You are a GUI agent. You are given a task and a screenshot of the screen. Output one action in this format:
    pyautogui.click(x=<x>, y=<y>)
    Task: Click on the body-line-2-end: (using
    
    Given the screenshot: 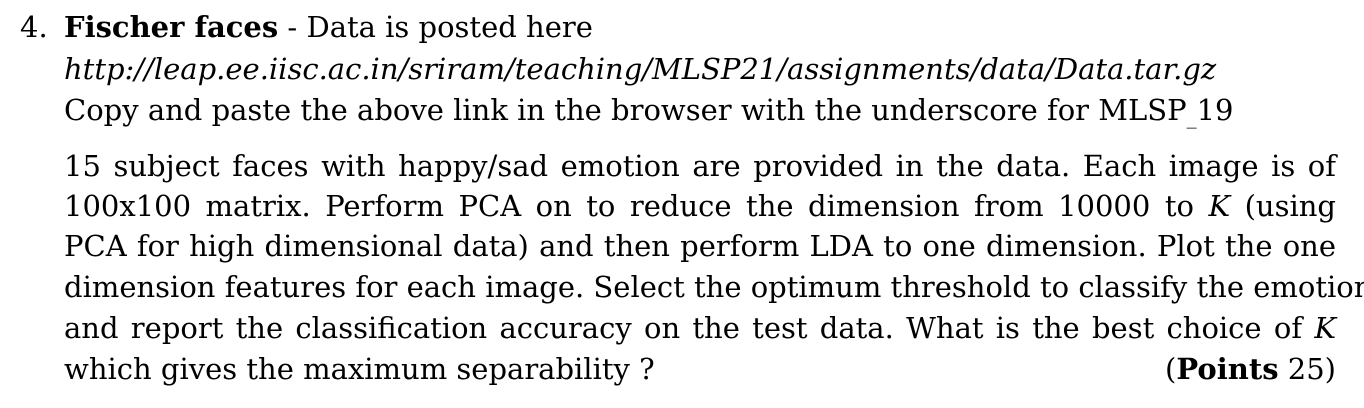 What is the action you would take?
    pyautogui.click(x=1283, y=206)
    